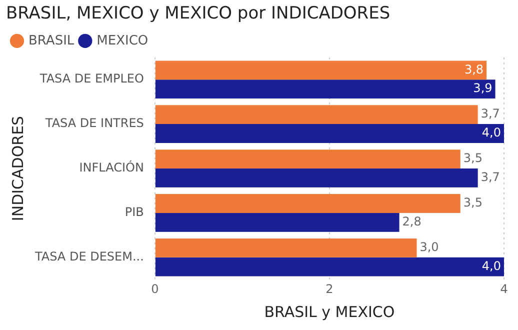 The height and width of the screenshot is (330, 518). I want to click on x-tick-label: 0, so click(155, 289).